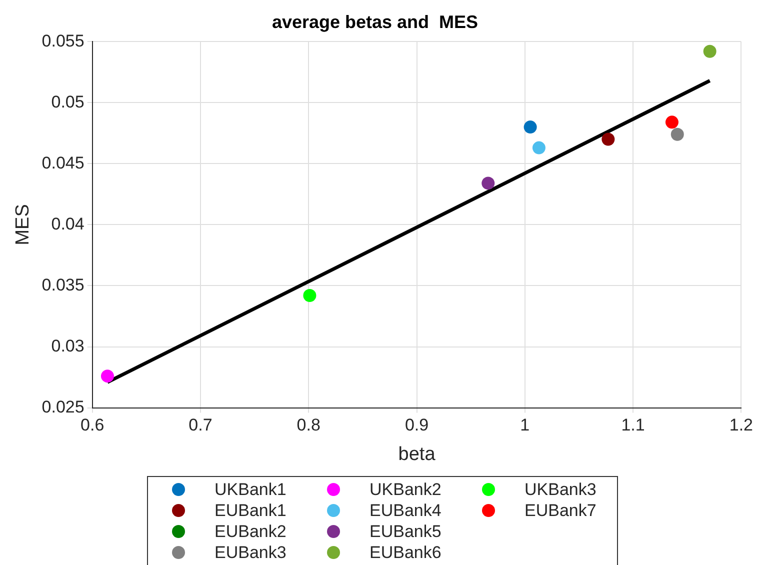 This screenshot has height=565, width=764. What do you see at coordinates (250, 510) in the screenshot?
I see `legend-label: EUBank1` at bounding box center [250, 510].